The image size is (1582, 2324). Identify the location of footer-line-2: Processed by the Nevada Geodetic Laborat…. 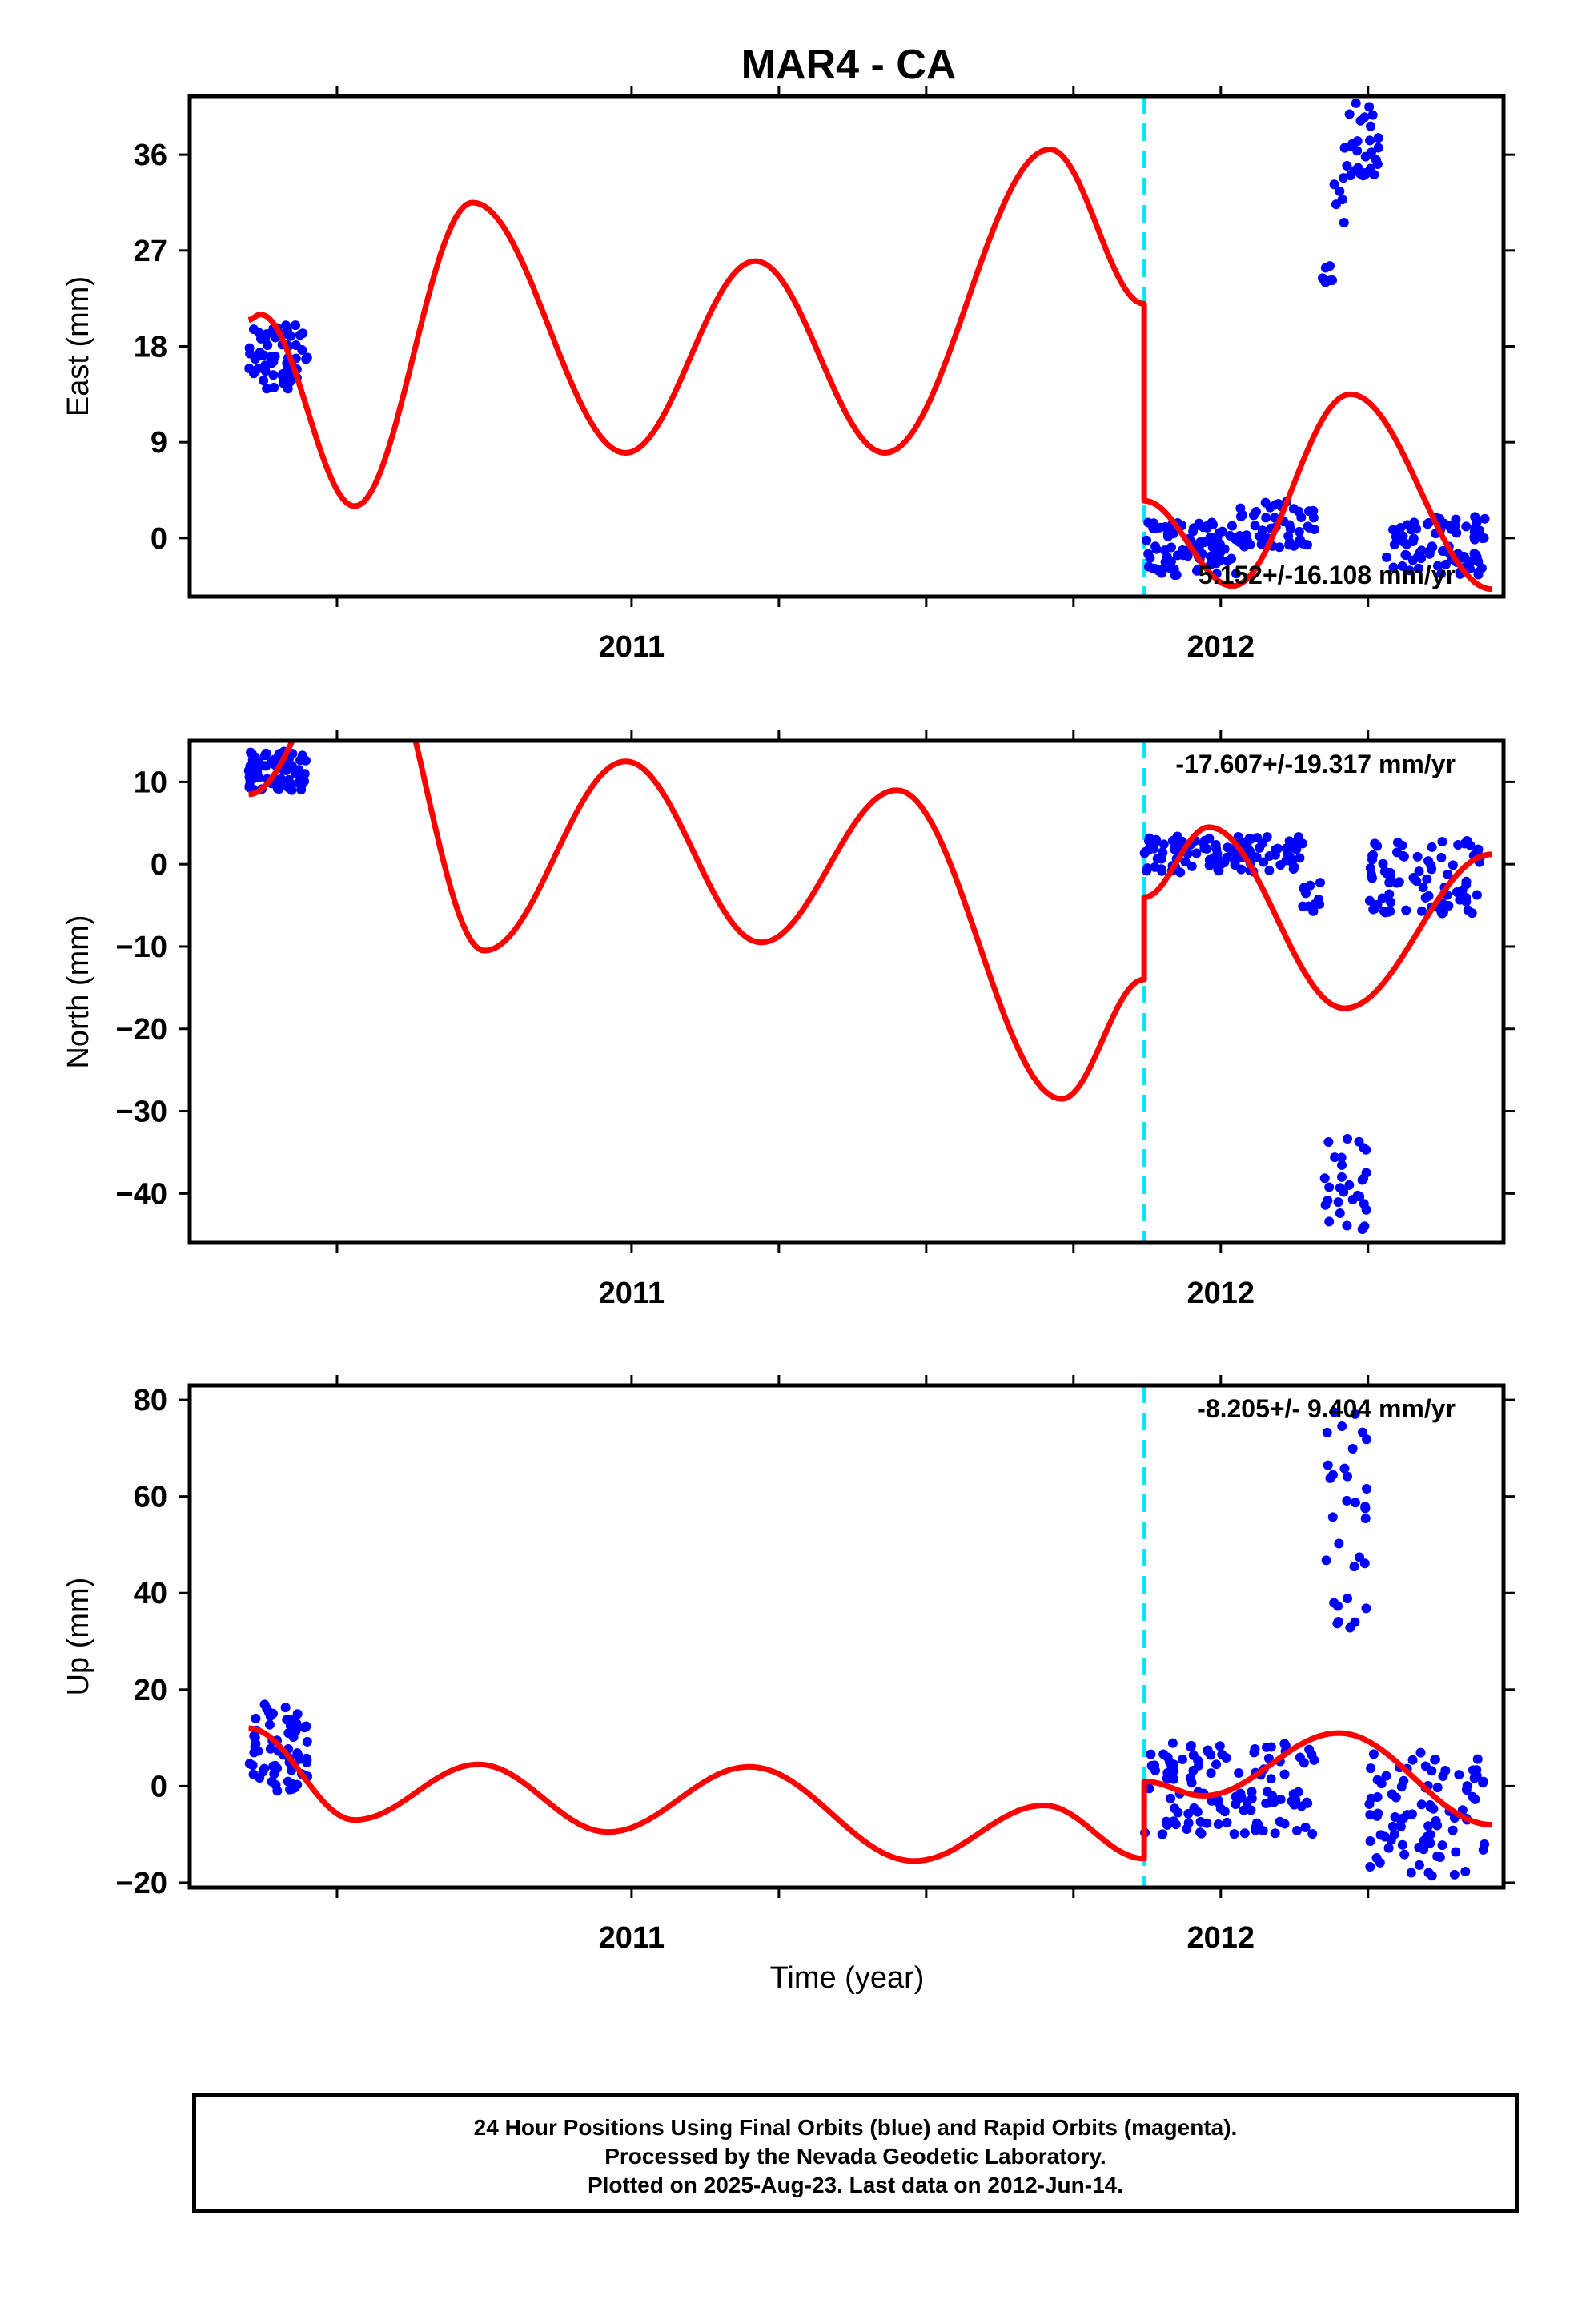
(855, 2156).